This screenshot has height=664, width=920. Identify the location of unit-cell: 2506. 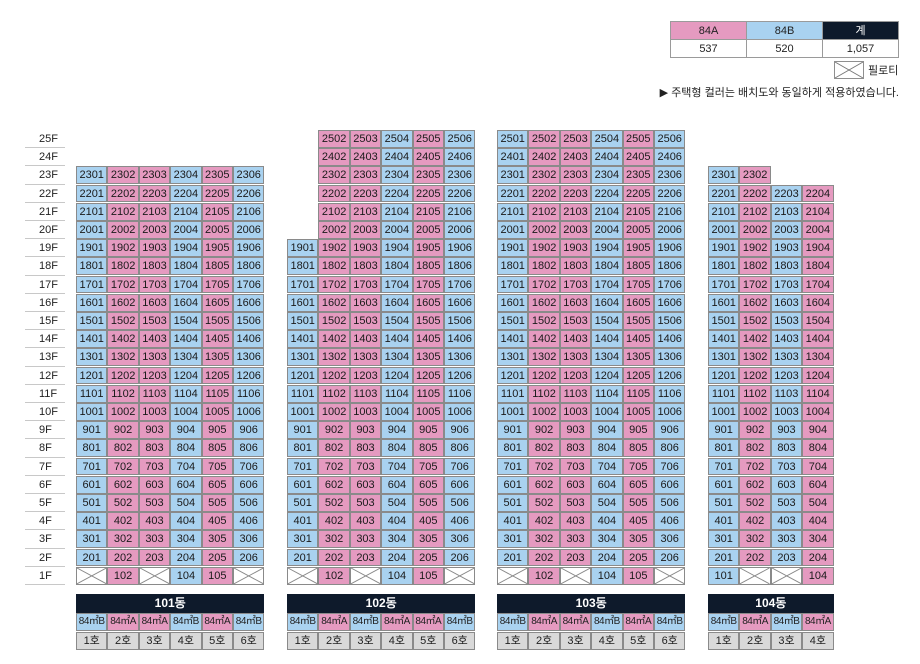
(670, 139).